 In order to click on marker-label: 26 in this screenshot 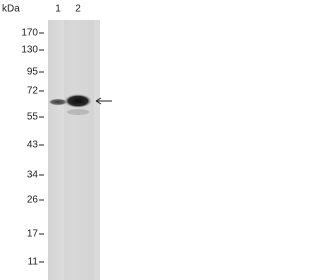, I will do `click(33, 200)`.